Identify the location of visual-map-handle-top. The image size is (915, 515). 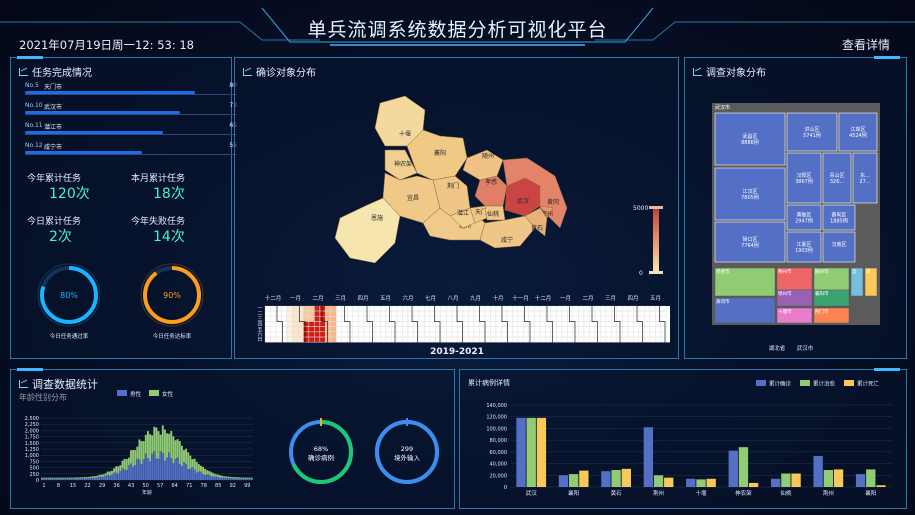
(656, 207).